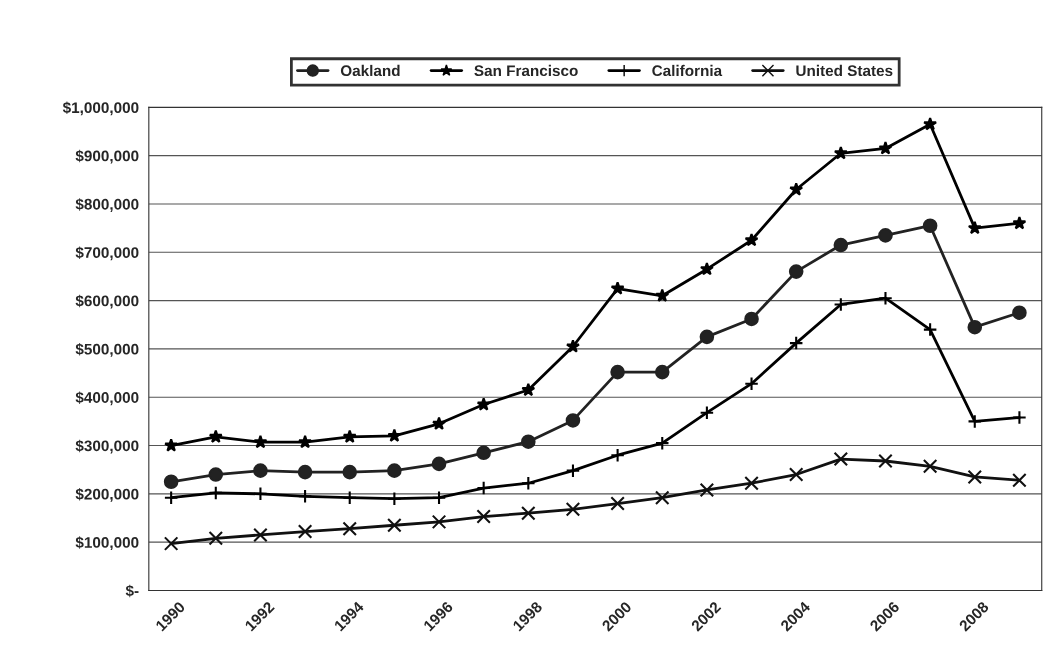  Describe the element at coordinates (107, 205) in the screenshot. I see `y-tick-label: $800,000` at that location.